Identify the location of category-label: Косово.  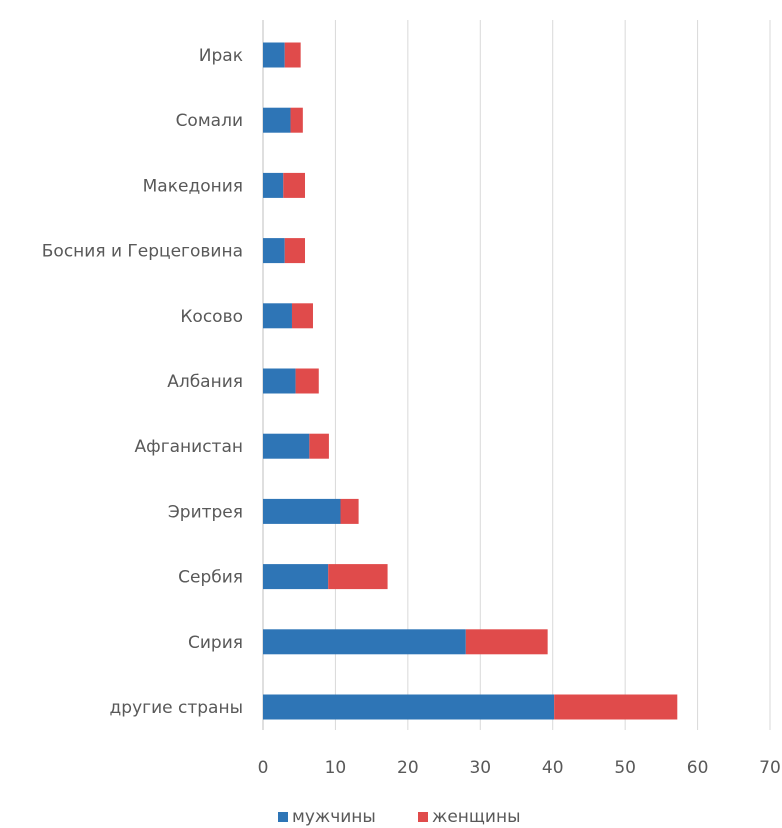
(211, 317).